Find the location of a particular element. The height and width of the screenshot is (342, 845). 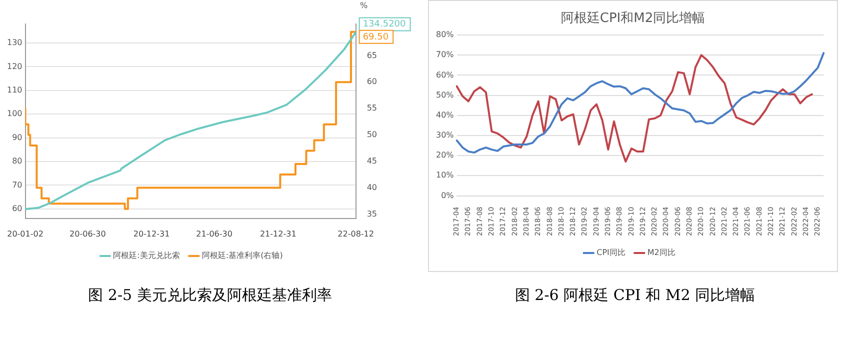

y-tick-label: 10% is located at coordinates (445, 175).